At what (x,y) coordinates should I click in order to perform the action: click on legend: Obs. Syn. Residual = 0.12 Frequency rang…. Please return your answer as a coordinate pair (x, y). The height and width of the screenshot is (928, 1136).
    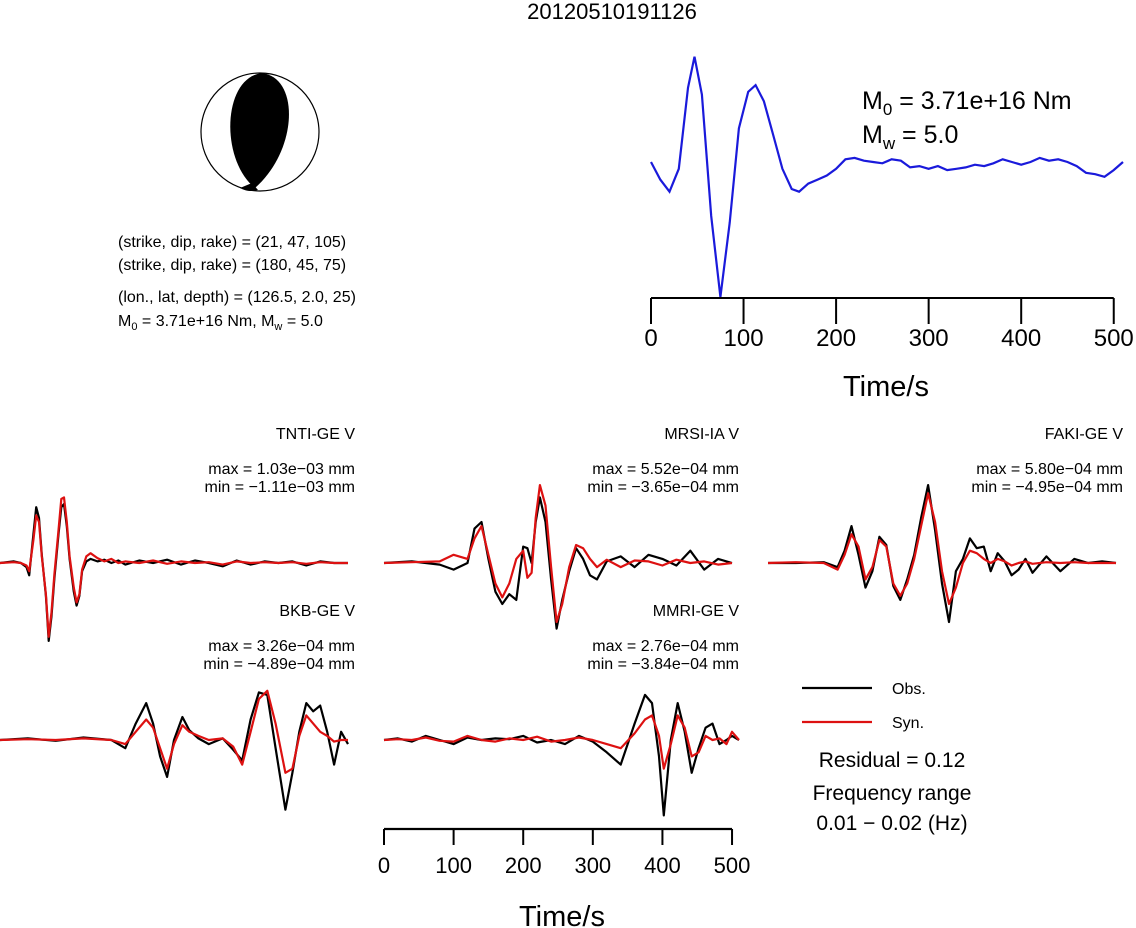
    Looking at the image, I should click on (886, 758).